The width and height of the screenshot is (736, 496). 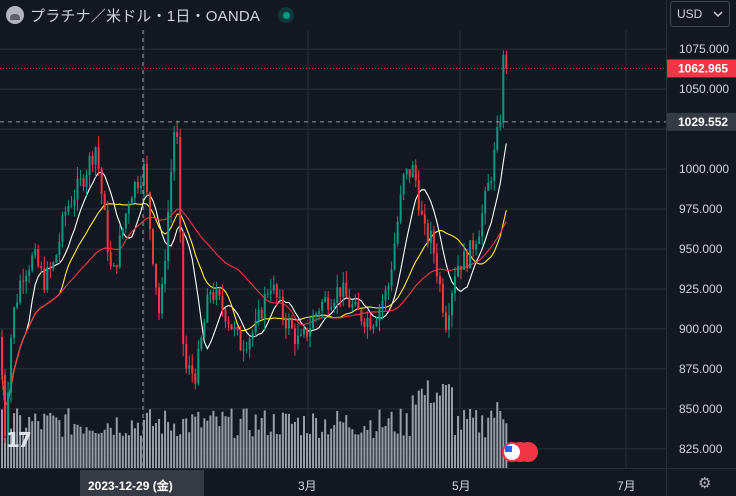 I want to click on y-tick-label: 1075.000, so click(x=704, y=49).